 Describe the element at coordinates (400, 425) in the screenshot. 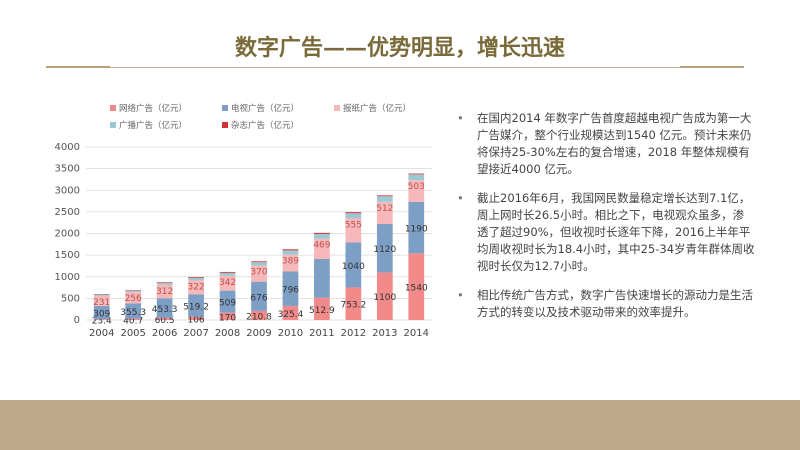

I see `footer-band` at that location.